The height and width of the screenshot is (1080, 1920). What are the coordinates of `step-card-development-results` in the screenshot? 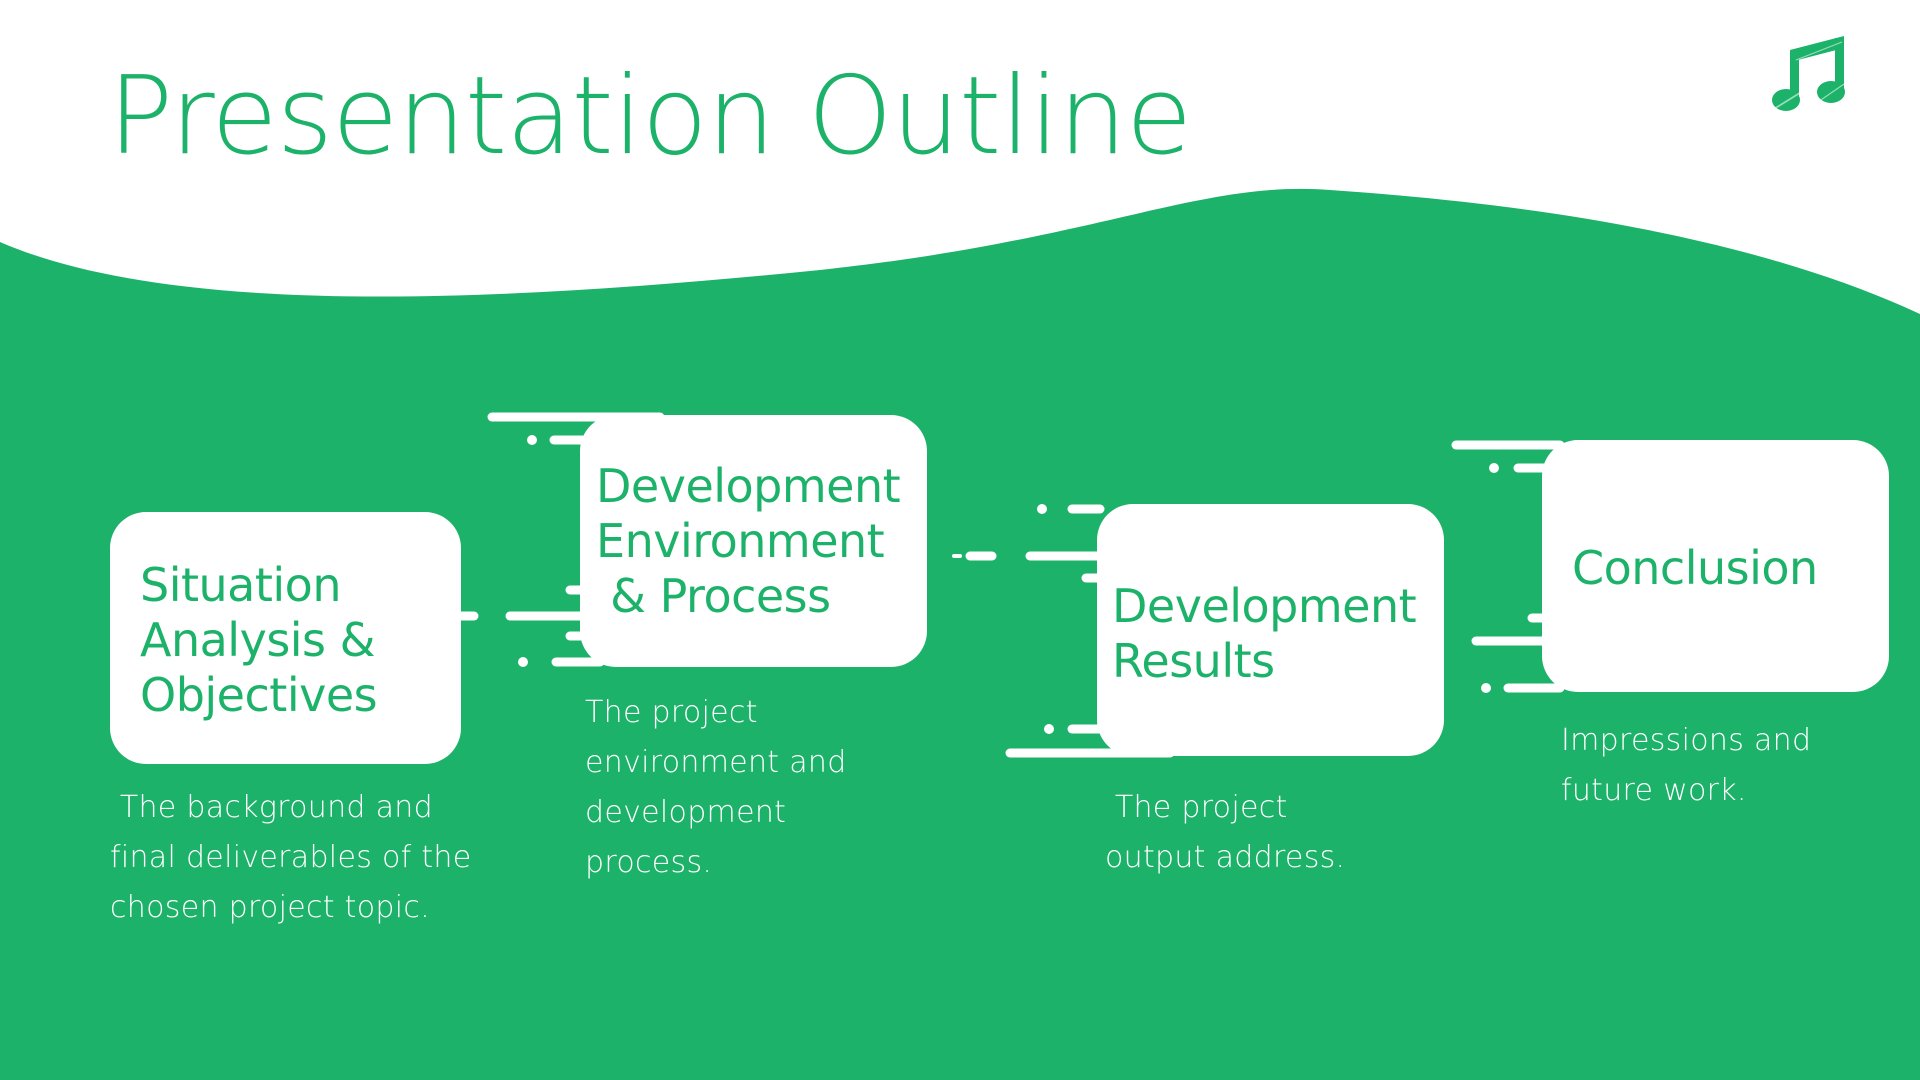 It's located at (1270, 630).